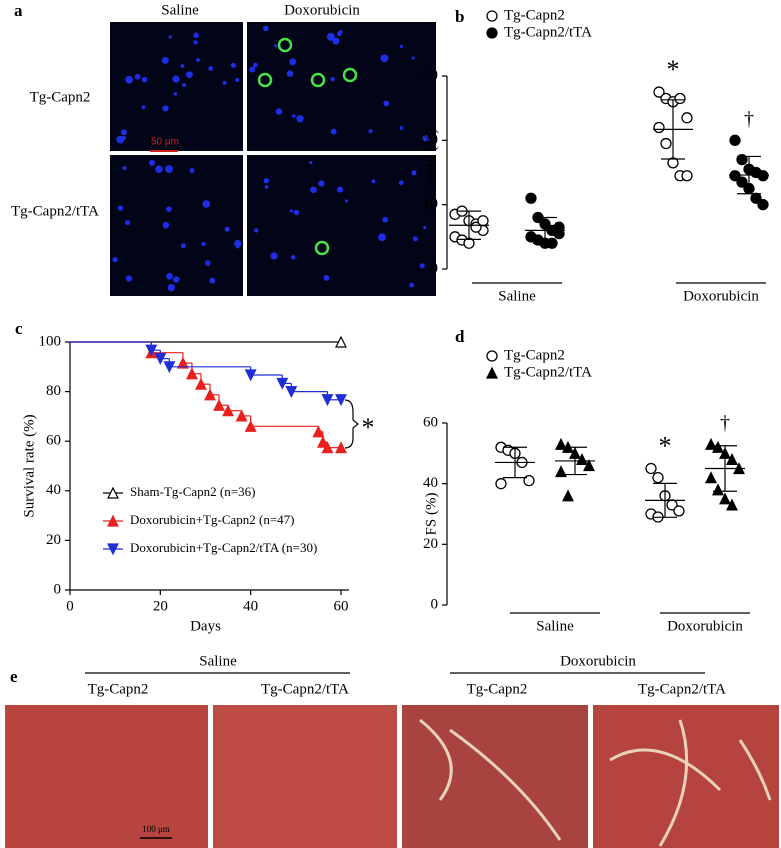  What do you see at coordinates (218, 661) in the screenshot?
I see `group-label: Saline` at bounding box center [218, 661].